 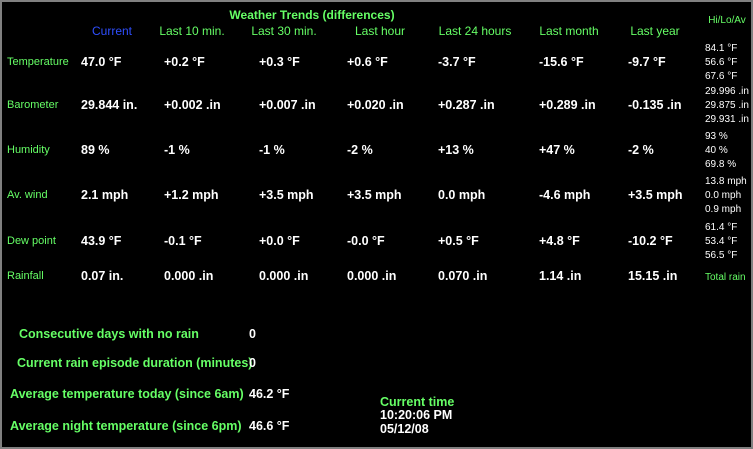 What do you see at coordinates (287, 105) in the screenshot?
I see `value-cell: +0.007 .in` at bounding box center [287, 105].